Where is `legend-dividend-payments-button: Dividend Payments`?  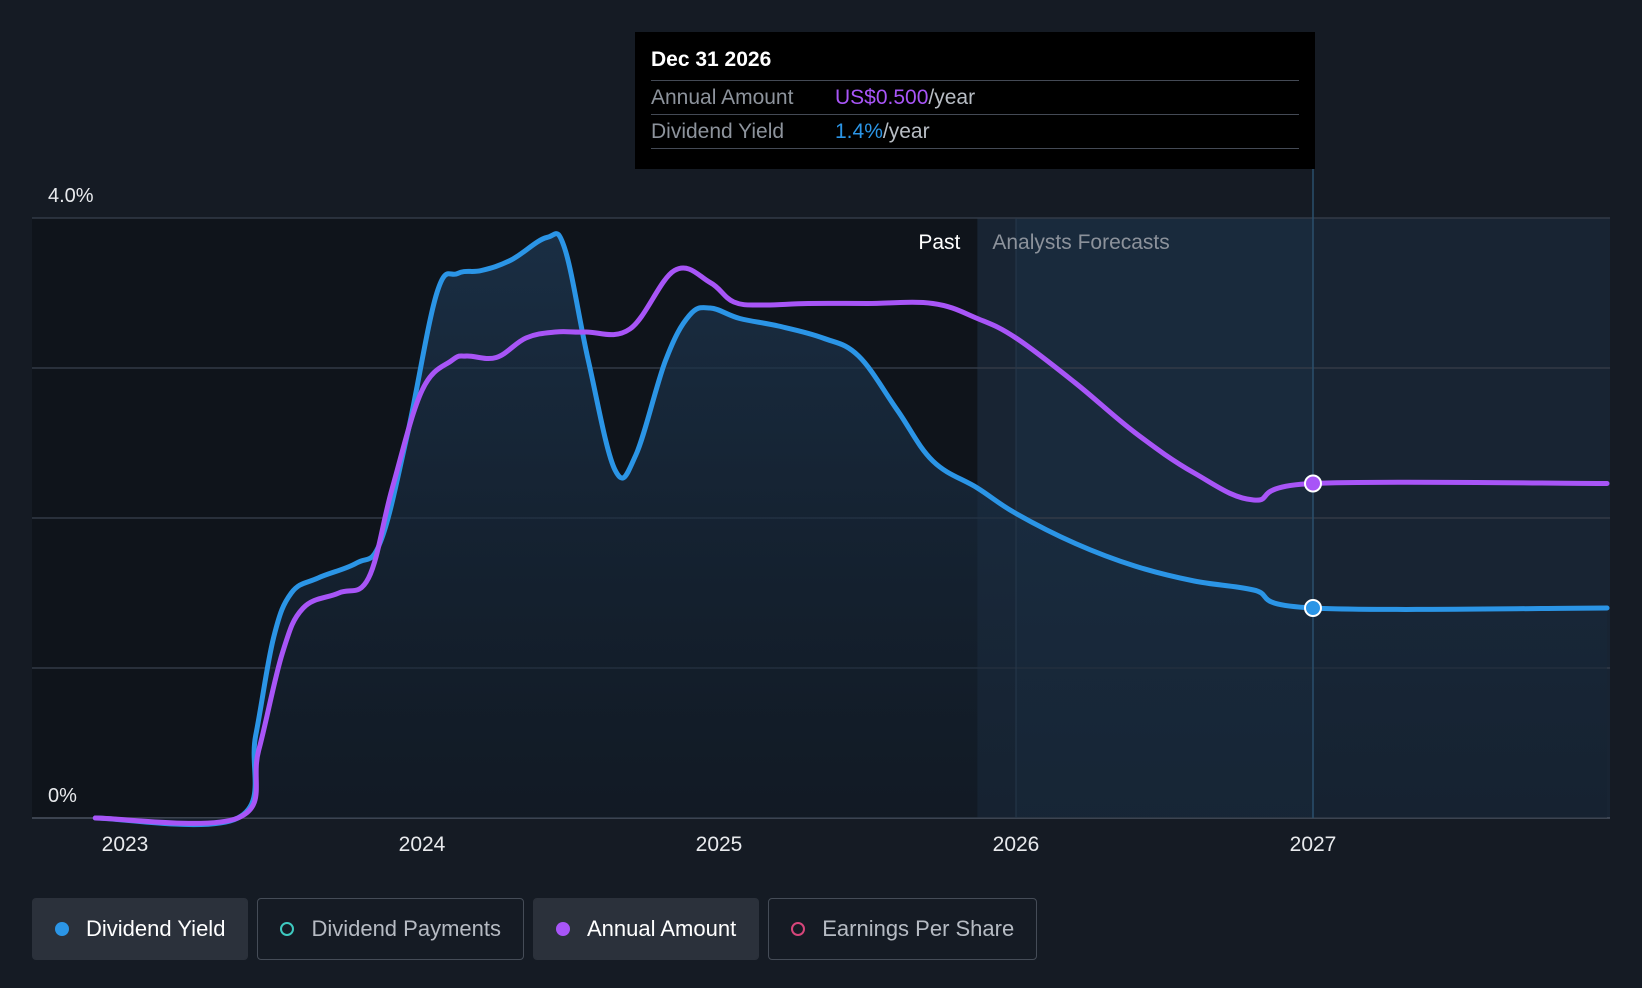
legend-dividend-payments-button: Dividend Payments is located at coordinates (390, 929).